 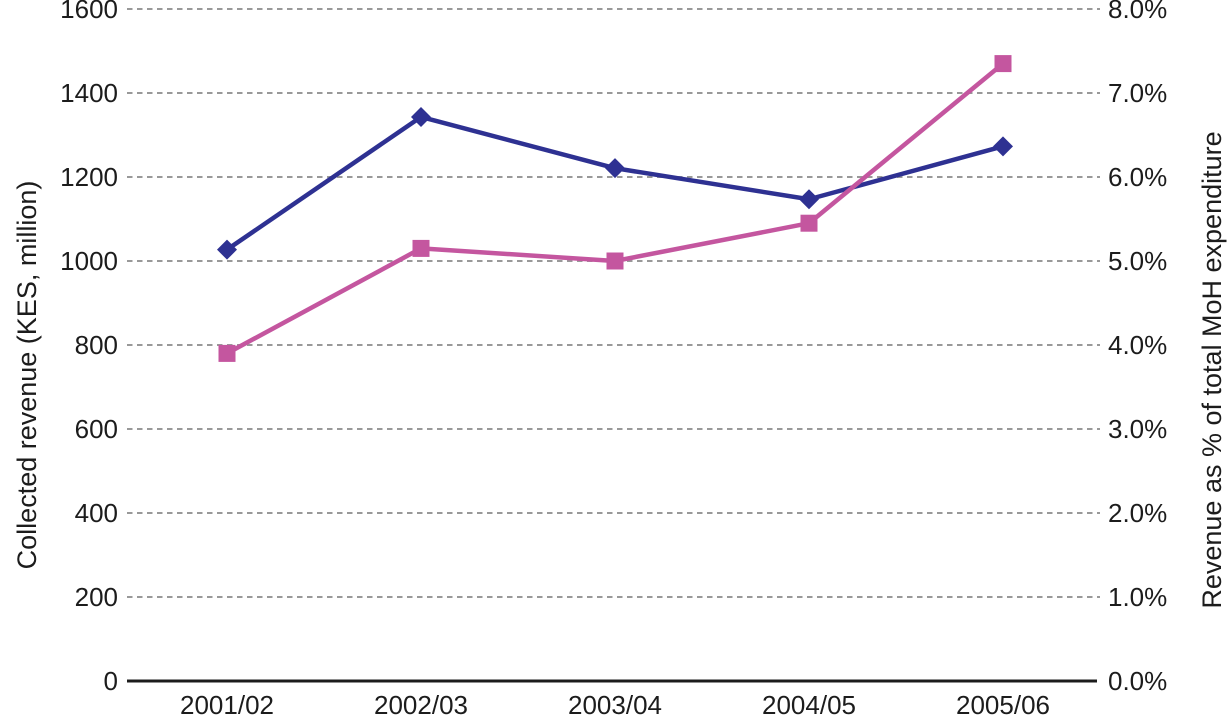 What do you see at coordinates (111, 681) in the screenshot?
I see `left-tick-label: 0` at bounding box center [111, 681].